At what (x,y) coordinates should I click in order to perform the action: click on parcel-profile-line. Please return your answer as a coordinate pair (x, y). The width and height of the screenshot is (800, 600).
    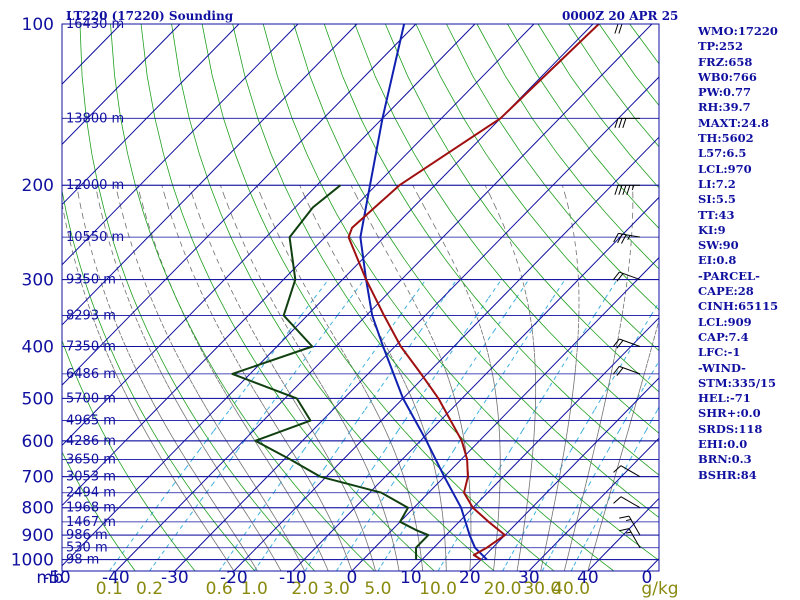
    Looking at the image, I should click on (423, 292).